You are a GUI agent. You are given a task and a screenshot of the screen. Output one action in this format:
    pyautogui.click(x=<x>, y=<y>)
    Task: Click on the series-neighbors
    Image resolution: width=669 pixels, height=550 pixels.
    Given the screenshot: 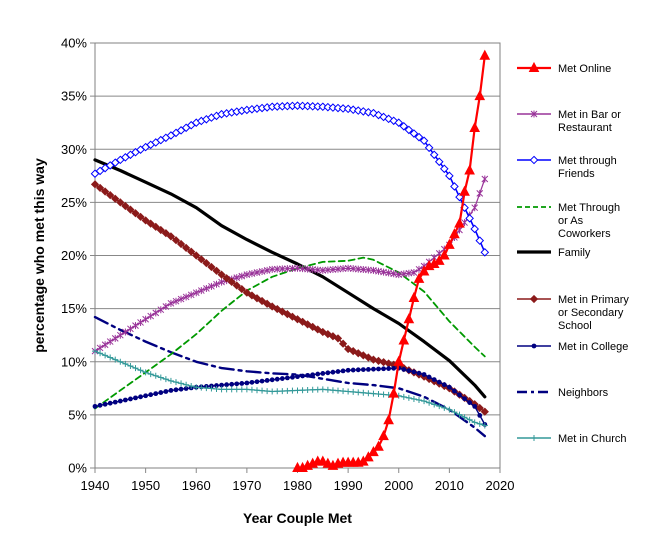 What is the action you would take?
    pyautogui.click(x=289, y=376)
    